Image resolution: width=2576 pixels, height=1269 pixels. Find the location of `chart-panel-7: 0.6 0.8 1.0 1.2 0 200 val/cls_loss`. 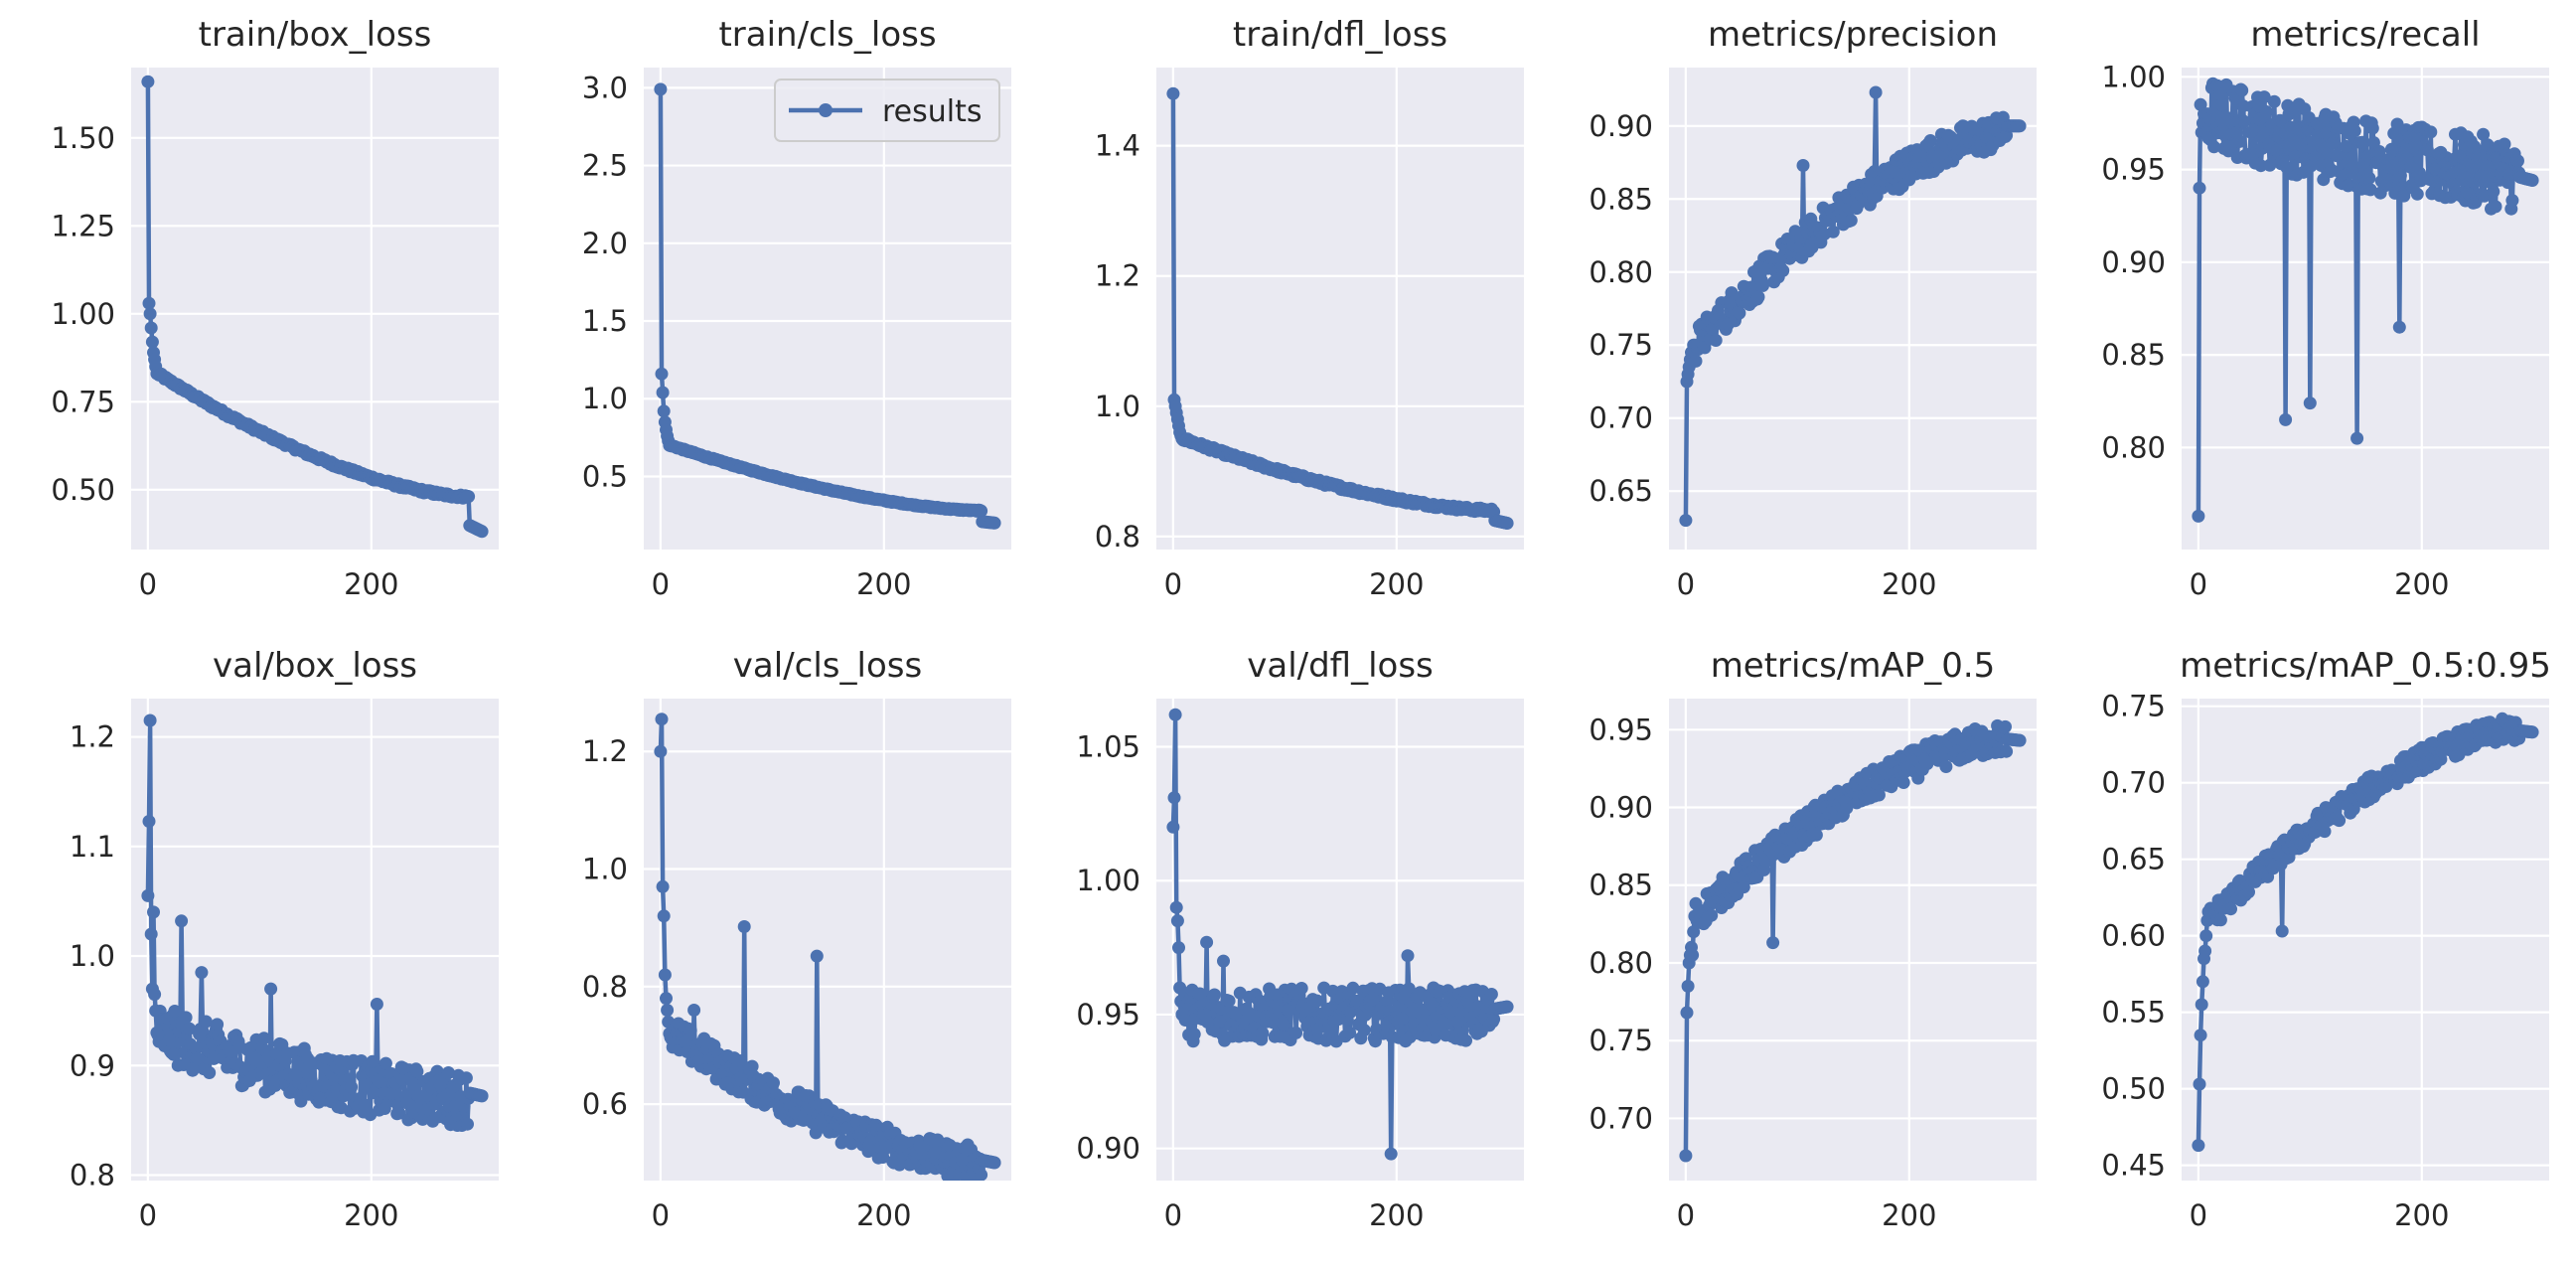

chart-panel-7: 0.6 0.8 1.0 1.2 0 200 val/cls_loss is located at coordinates (797, 939).